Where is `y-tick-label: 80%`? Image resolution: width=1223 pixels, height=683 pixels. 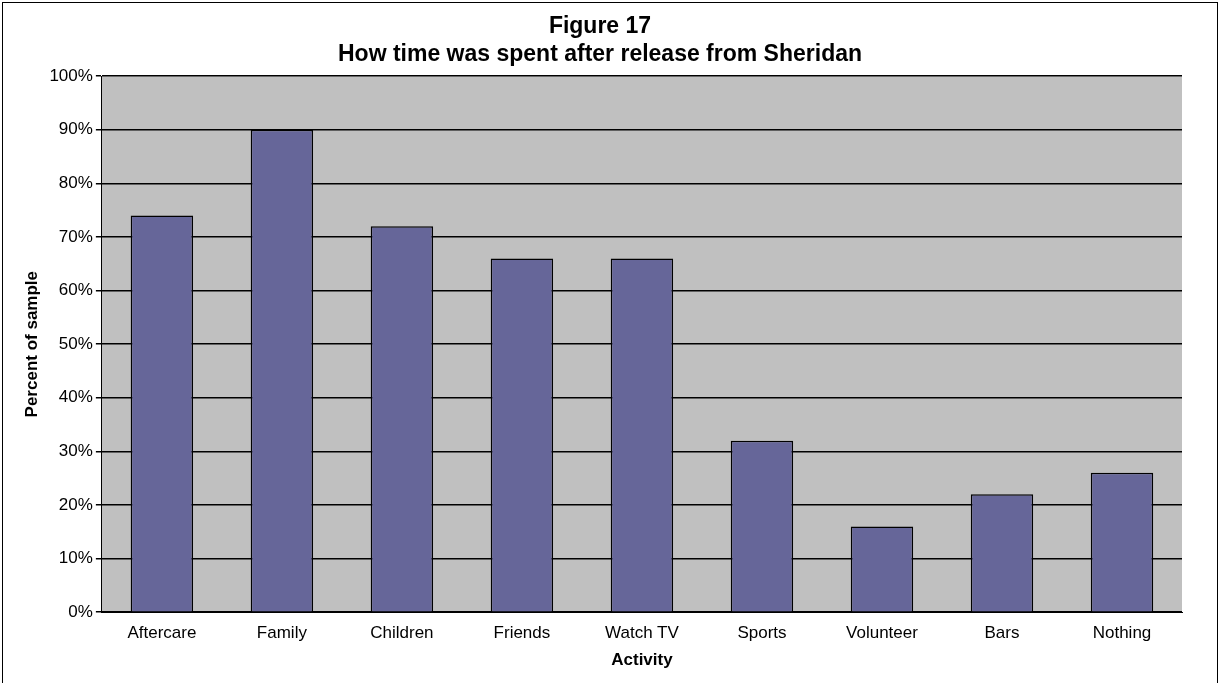
y-tick-label: 80% is located at coordinates (75, 183).